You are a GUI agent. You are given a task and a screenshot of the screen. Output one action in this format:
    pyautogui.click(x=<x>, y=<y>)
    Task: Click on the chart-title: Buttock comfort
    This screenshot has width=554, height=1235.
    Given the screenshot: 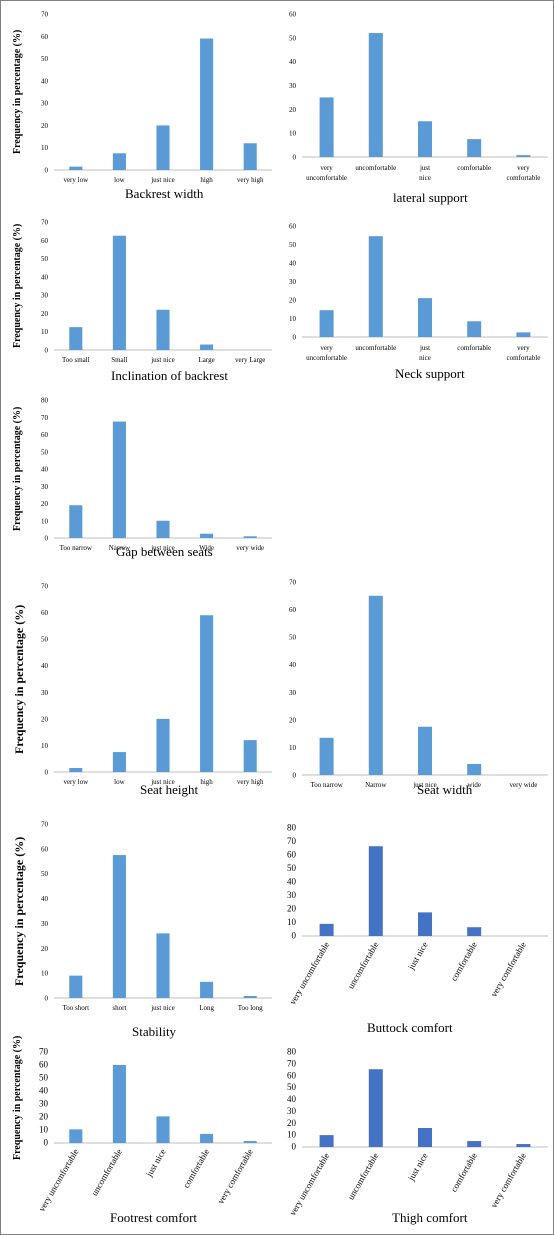 What is the action you would take?
    pyautogui.click(x=410, y=1027)
    